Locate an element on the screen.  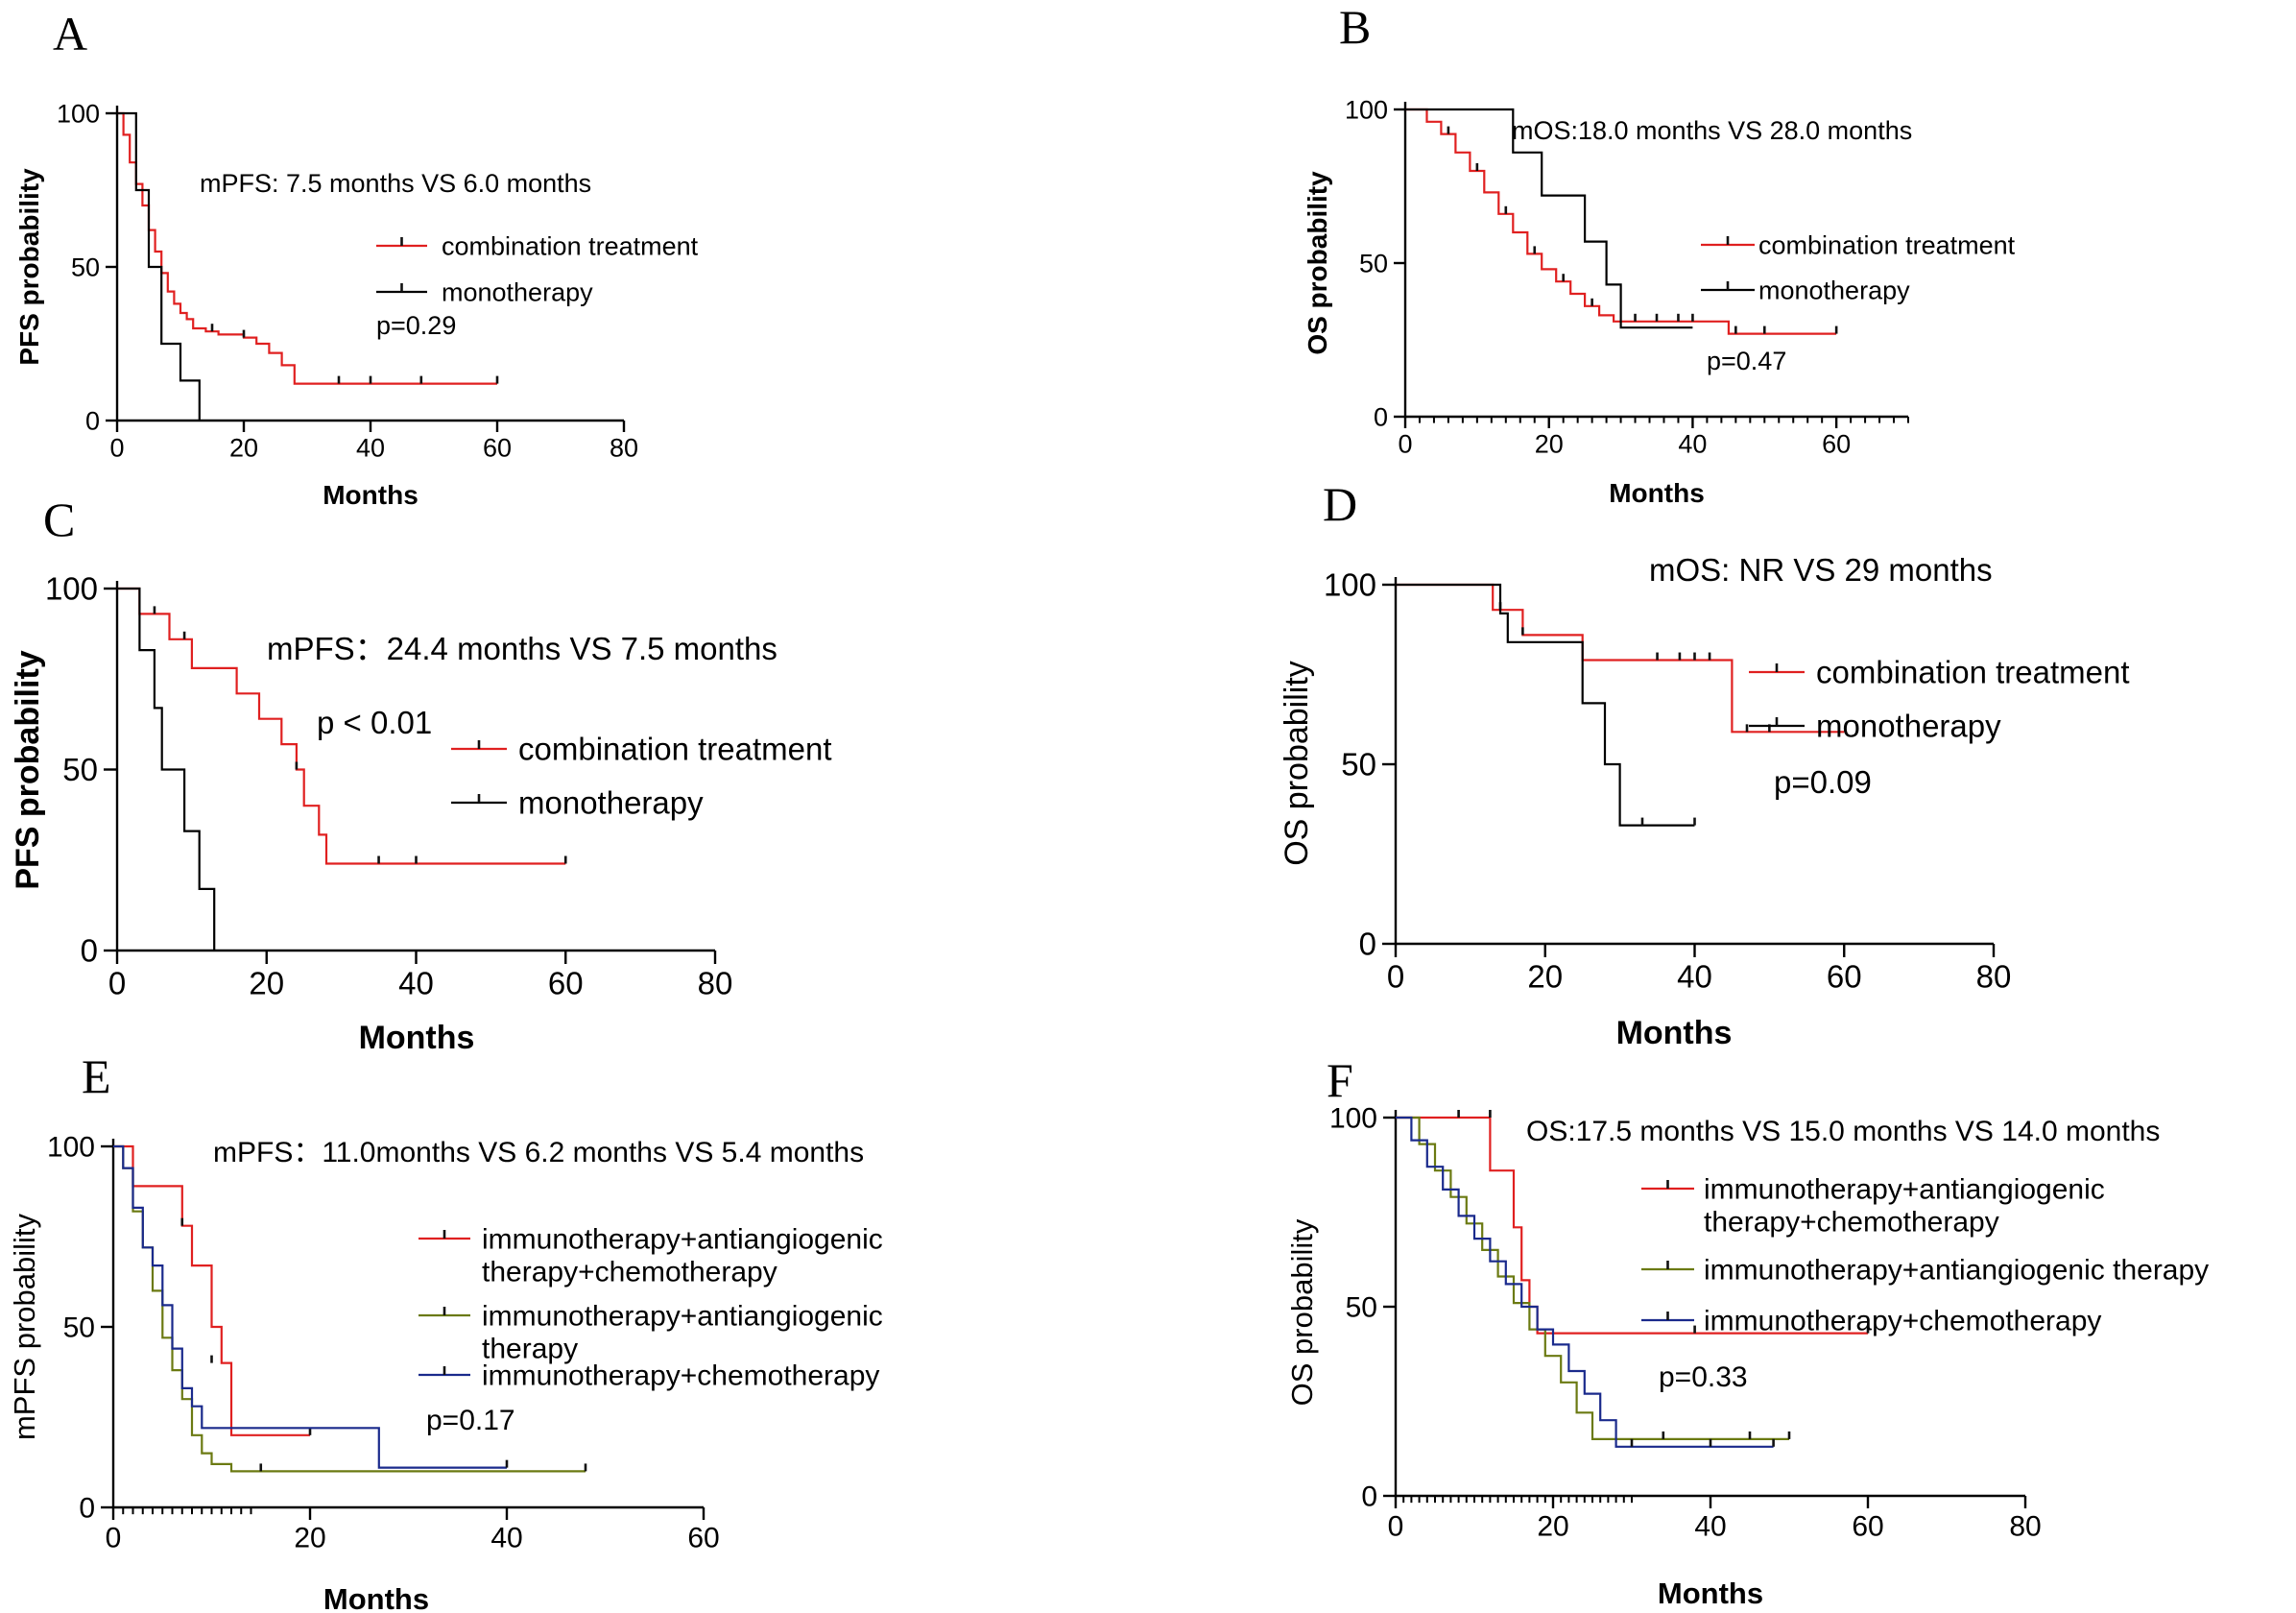
median-annotation: mPFS：24.4 months VS 7.5 months is located at coordinates (522, 648).